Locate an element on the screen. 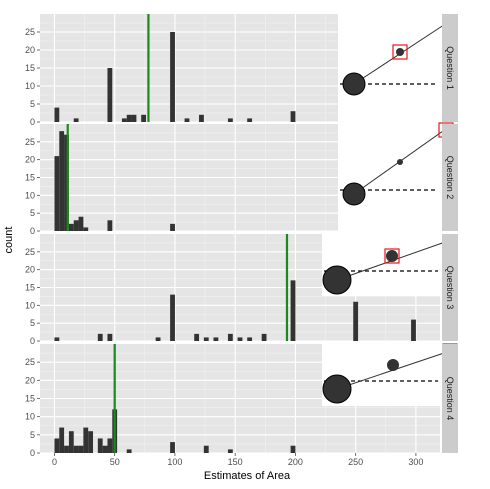 This screenshot has width=490, height=489. x-tick-label: 50 is located at coordinates (115, 462).